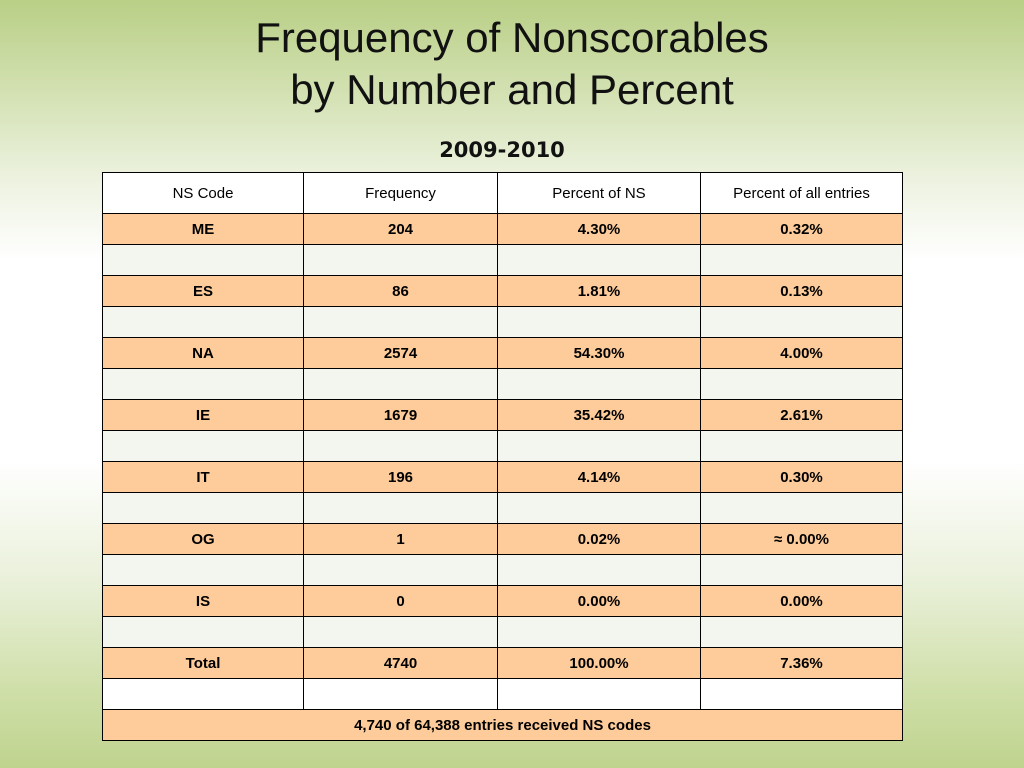 Image resolution: width=1024 pixels, height=768 pixels. What do you see at coordinates (400, 353) in the screenshot?
I see `cell-frequency: 2574` at bounding box center [400, 353].